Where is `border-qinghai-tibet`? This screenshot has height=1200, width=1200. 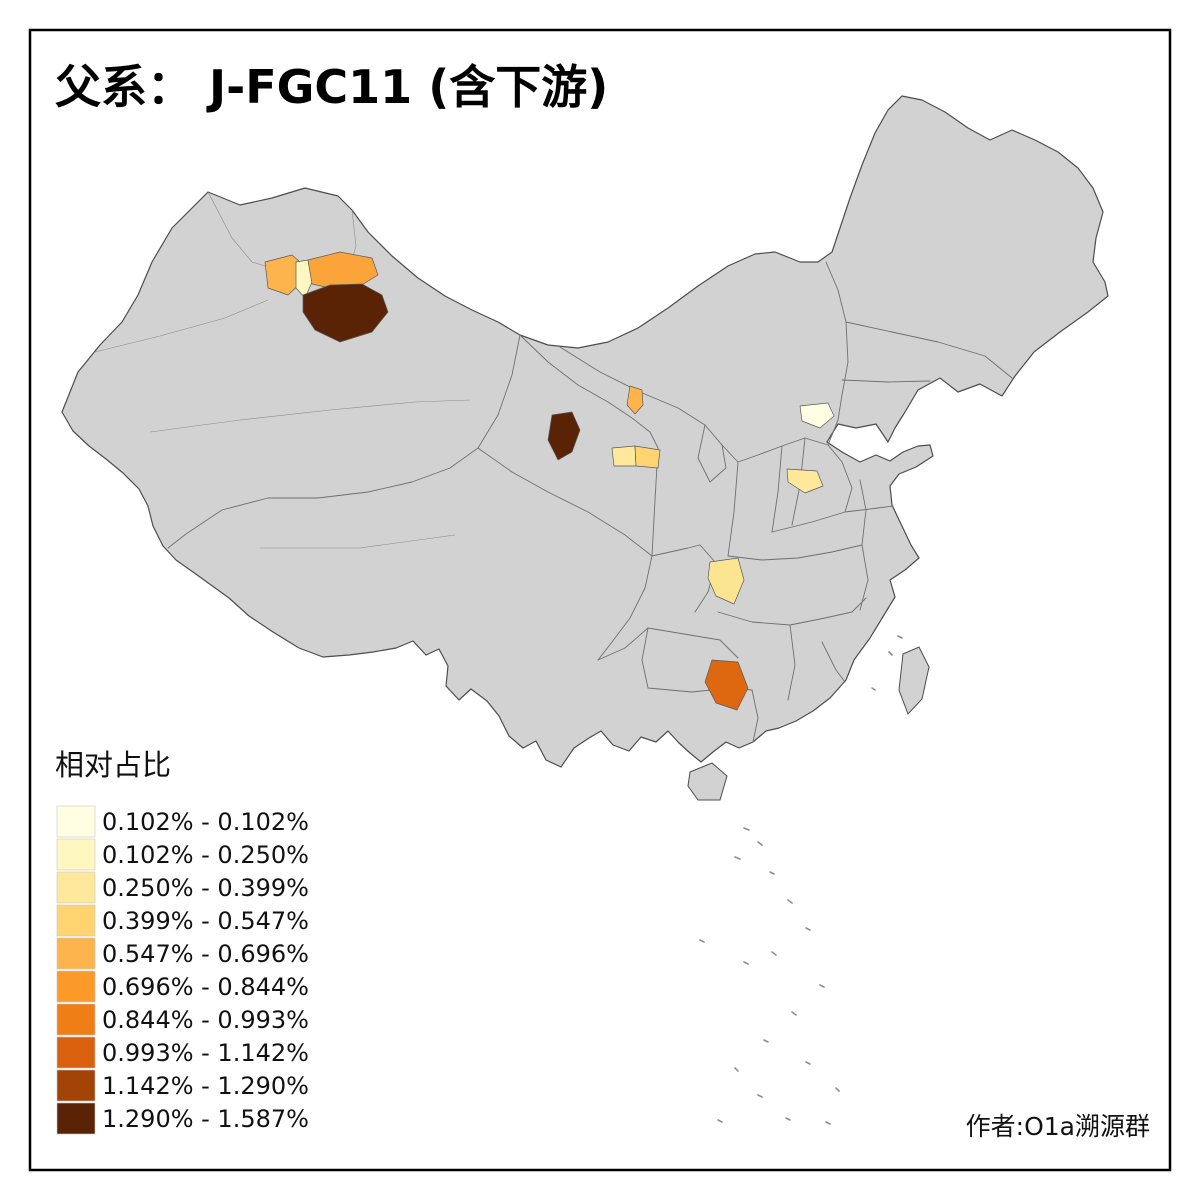 border-qinghai-tibet is located at coordinates (565, 502).